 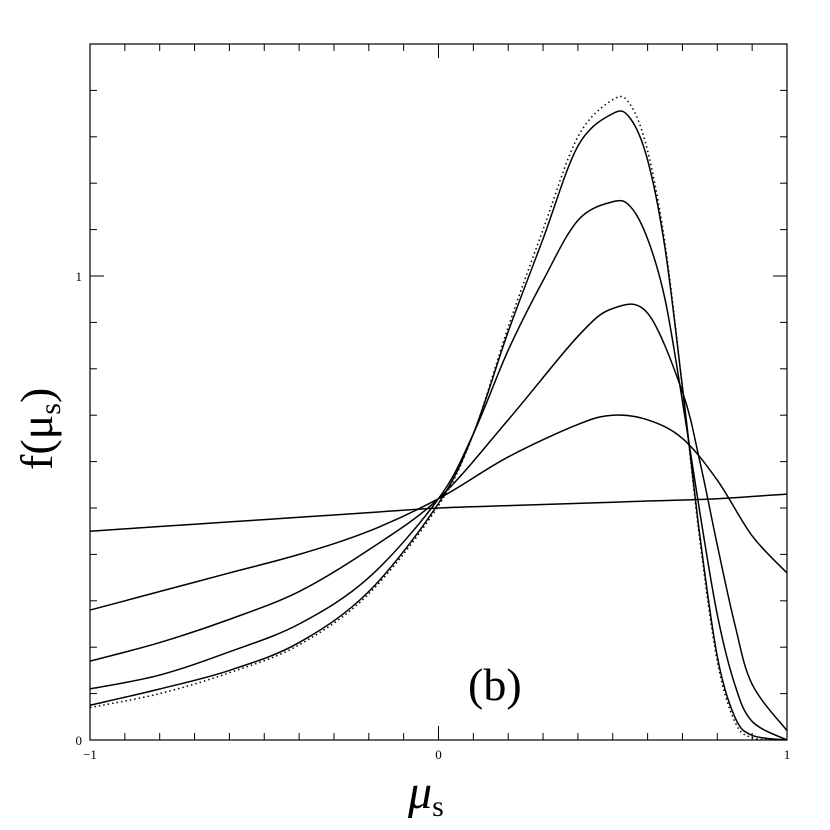 What do you see at coordinates (36, 442) in the screenshot?
I see `y-axis-label-main: f(μ` at bounding box center [36, 442].